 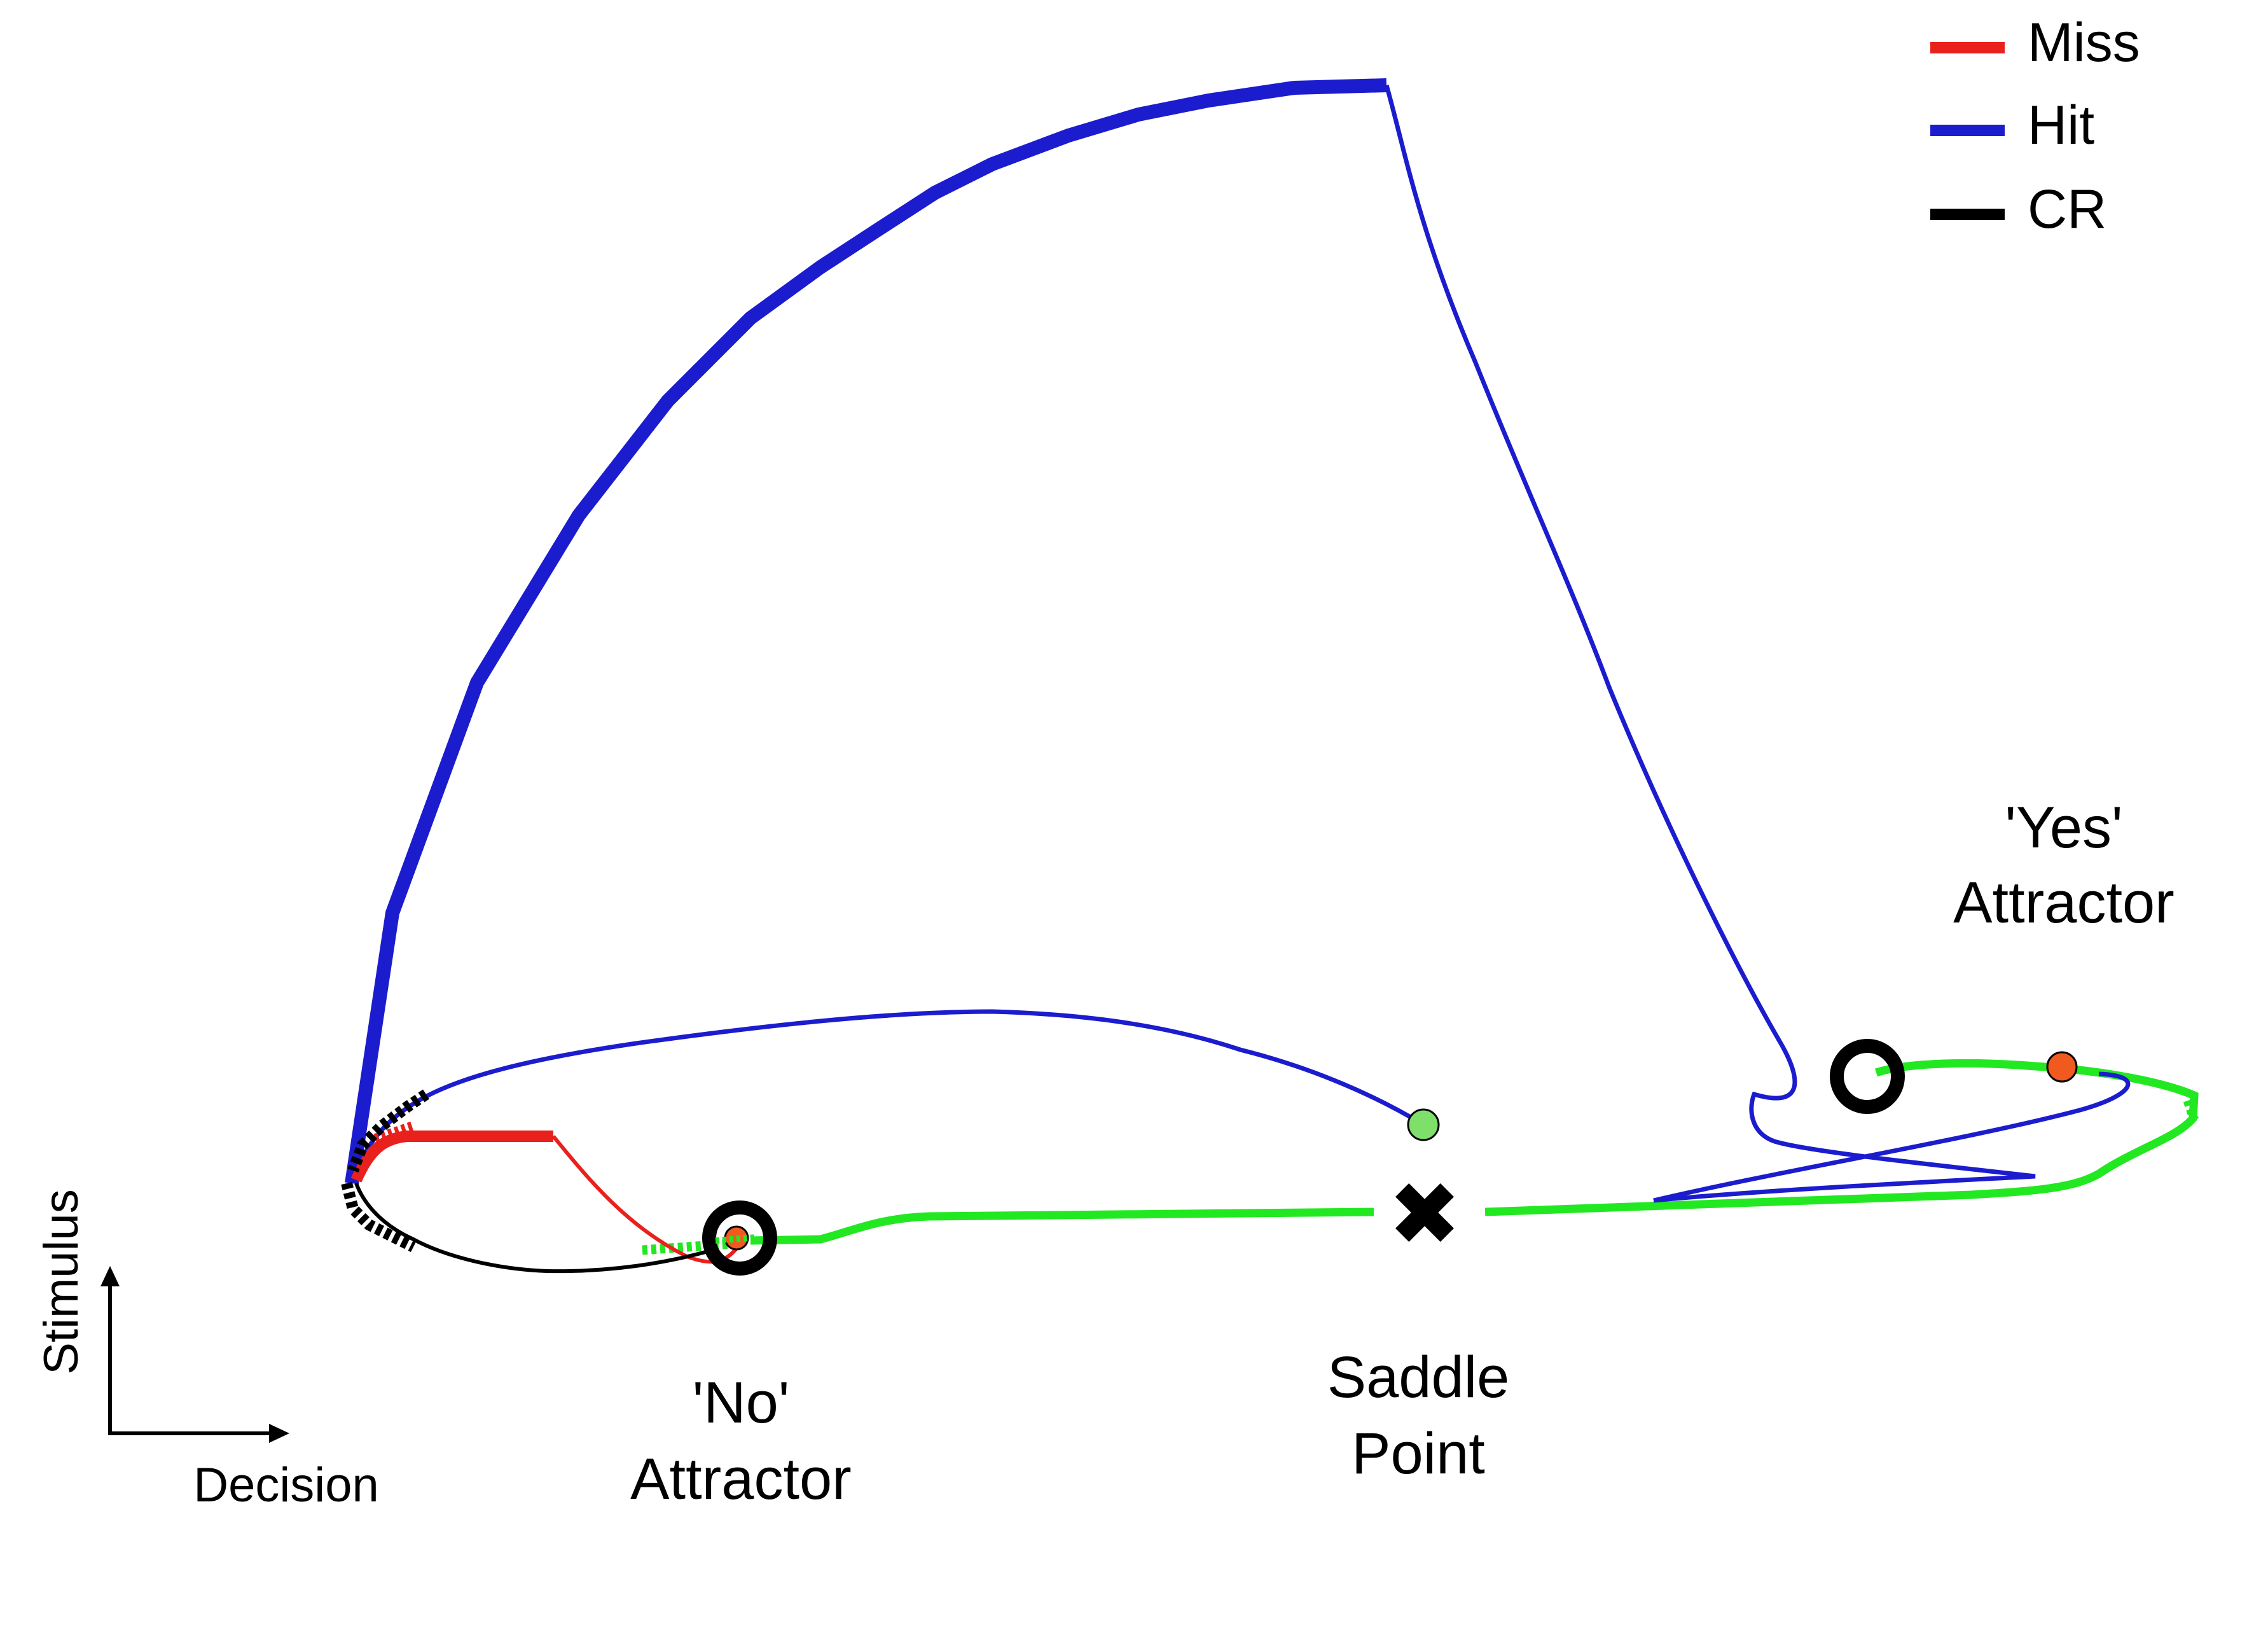 What do you see at coordinates (2061, 126) in the screenshot?
I see `legend-label-hit: Hit` at bounding box center [2061, 126].